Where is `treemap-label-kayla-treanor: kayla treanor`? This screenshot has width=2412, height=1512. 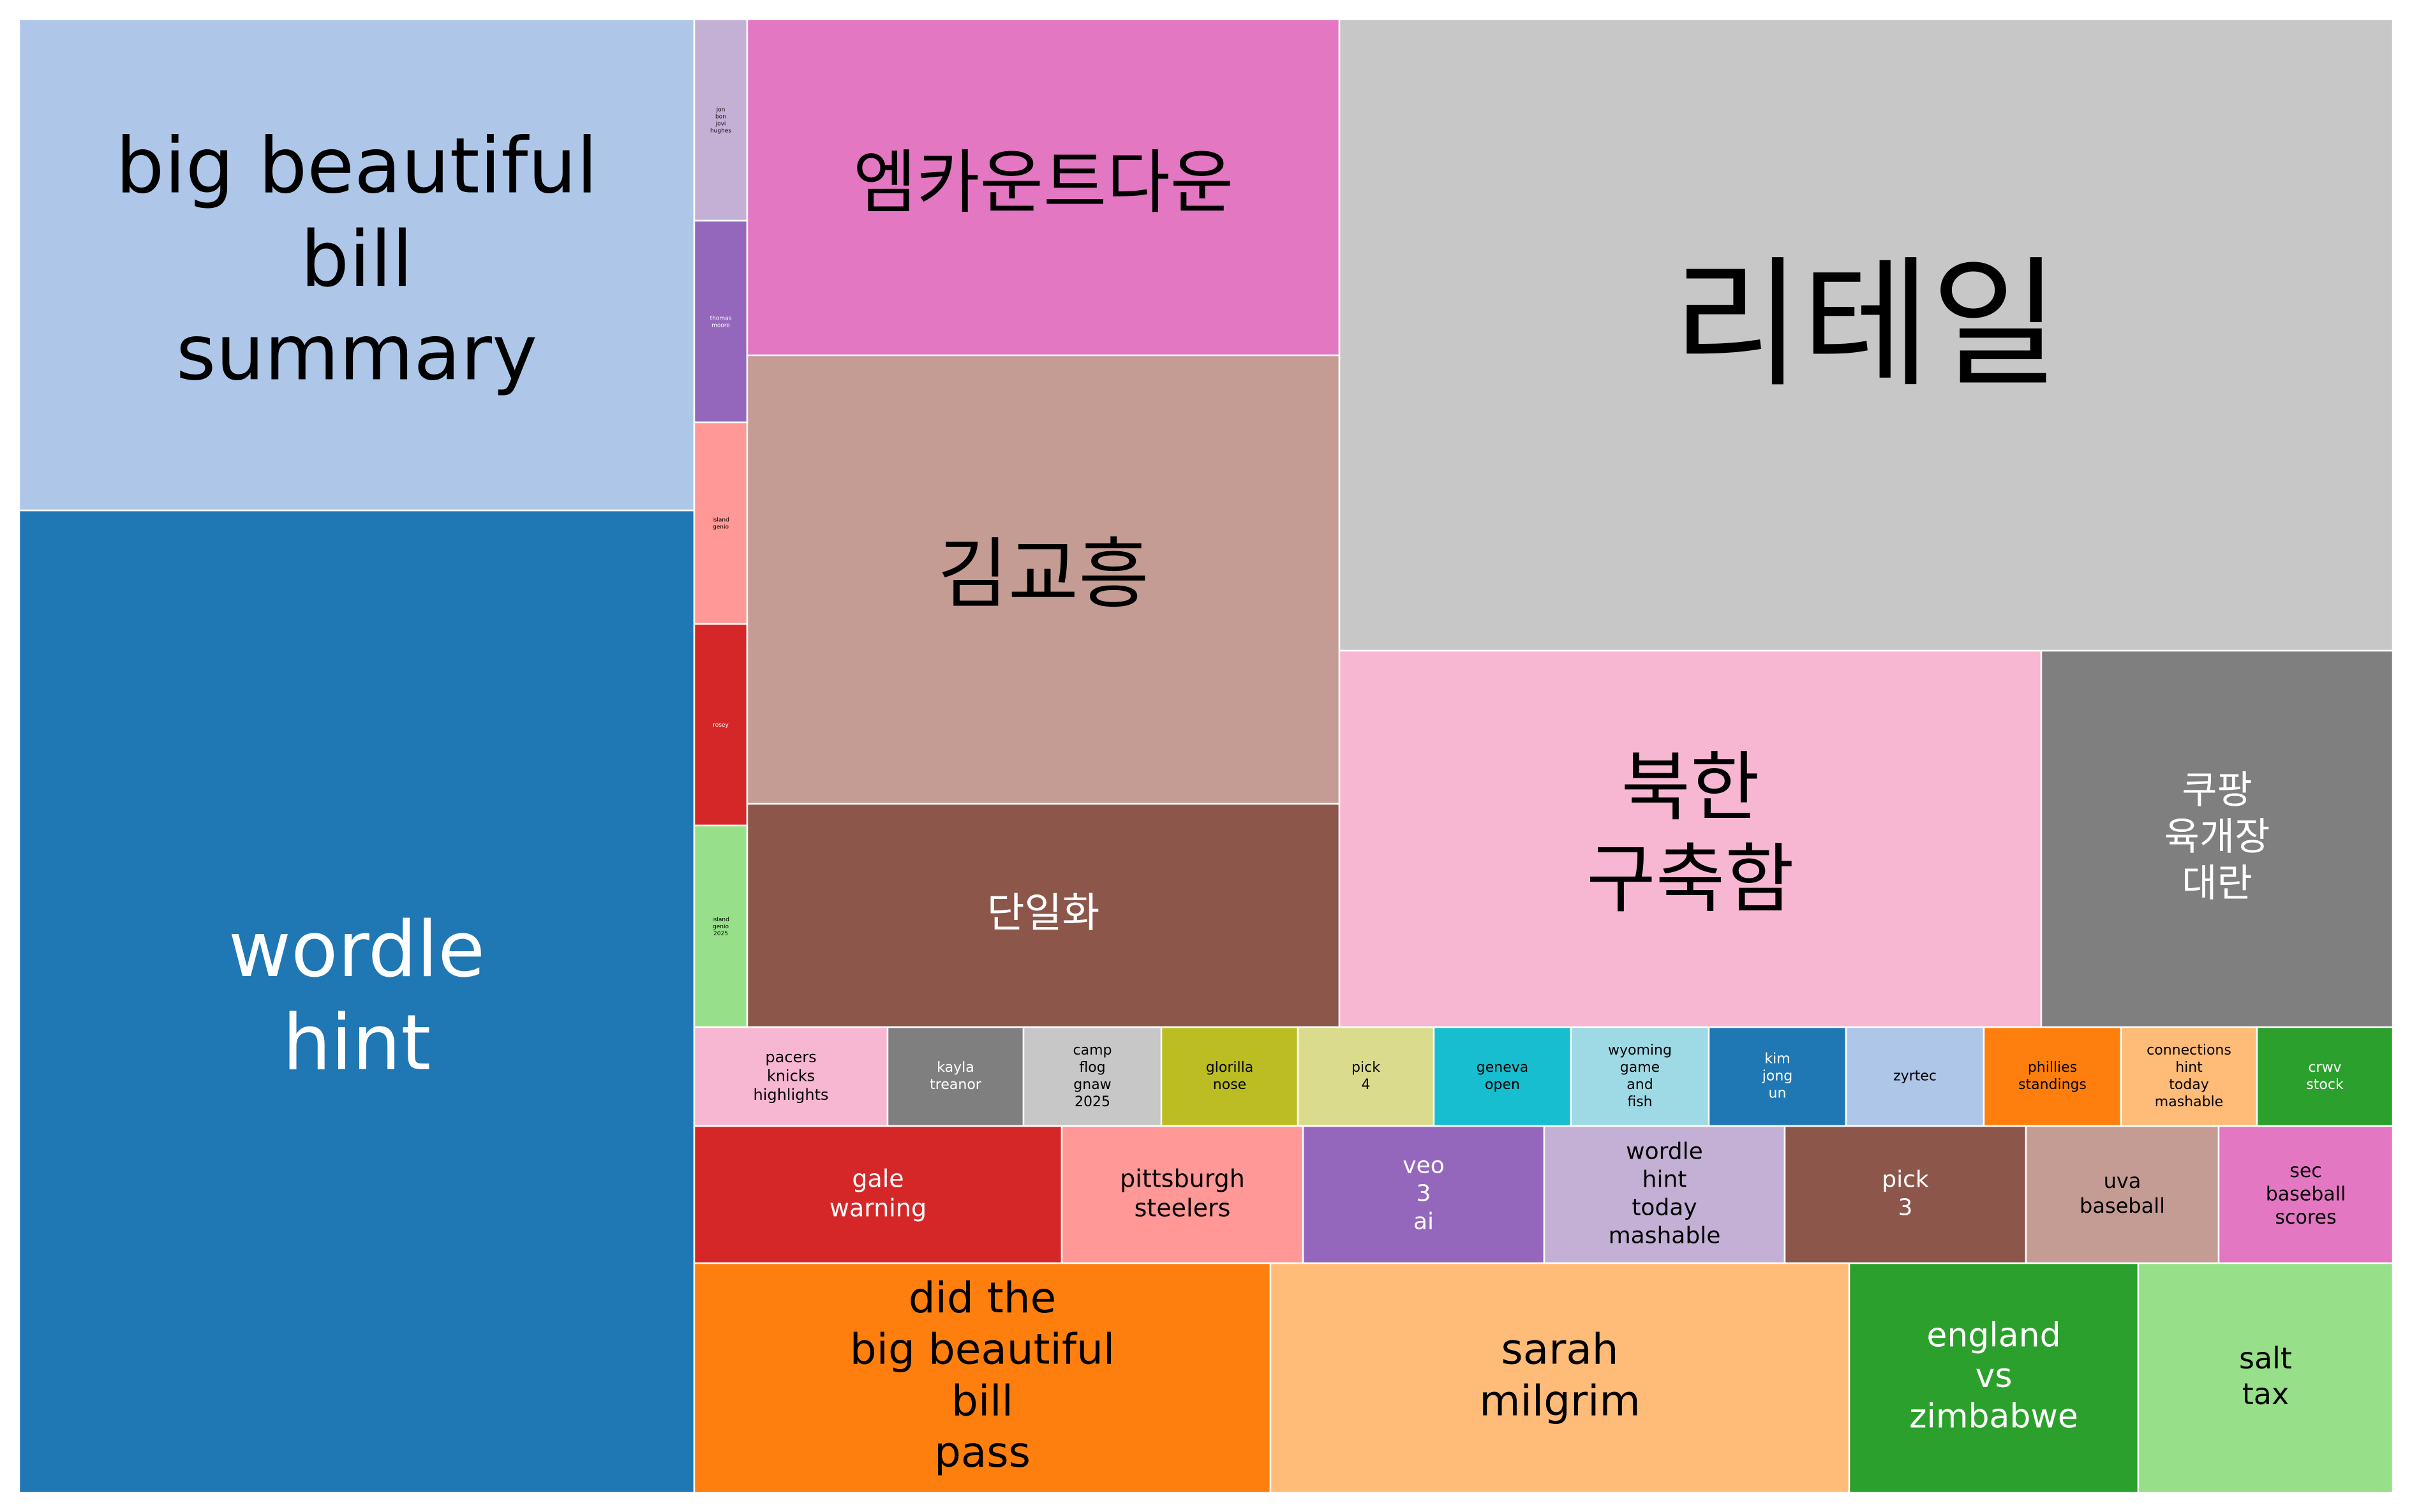
treemap-label-kayla-treanor: kayla treanor is located at coordinates (956, 1076).